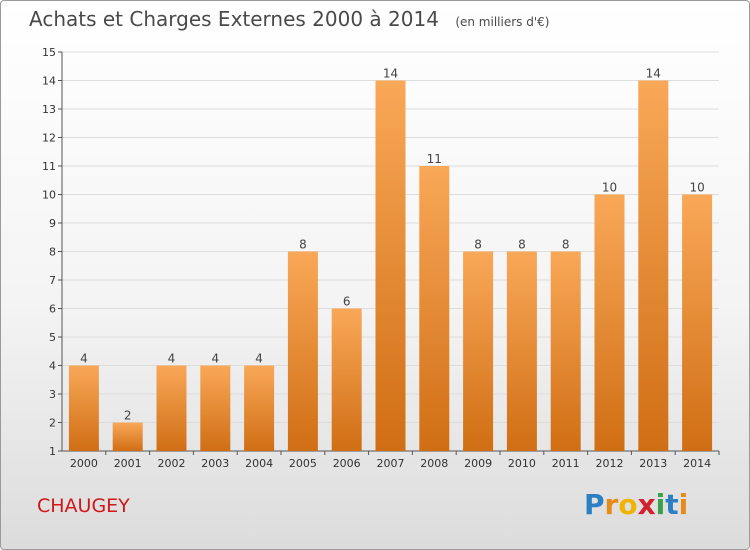 Image resolution: width=750 pixels, height=550 pixels. What do you see at coordinates (52, 252) in the screenshot?
I see `y-tick-label: 8` at bounding box center [52, 252].